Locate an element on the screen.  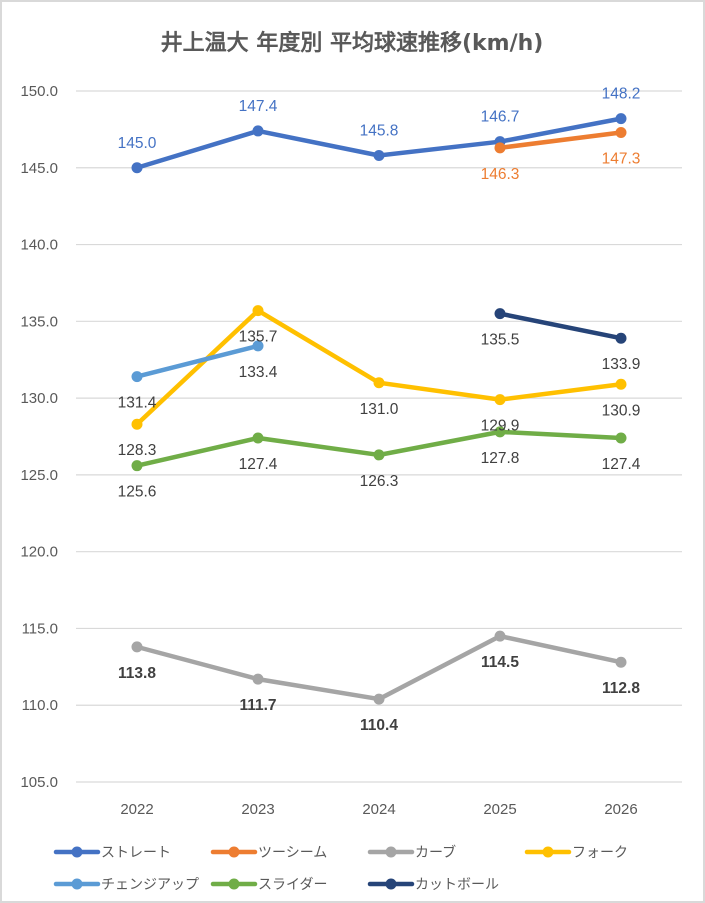
chart-title: 井上温大 年度別 平均球速推移(km/h) is located at coordinates (352, 43).